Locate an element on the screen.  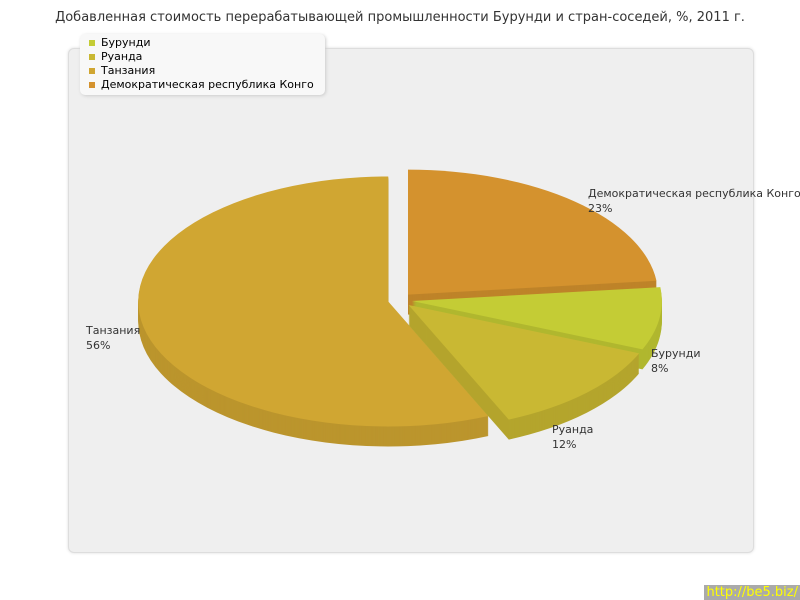
legend-item-burundi: Бурунди is located at coordinates (202, 43).